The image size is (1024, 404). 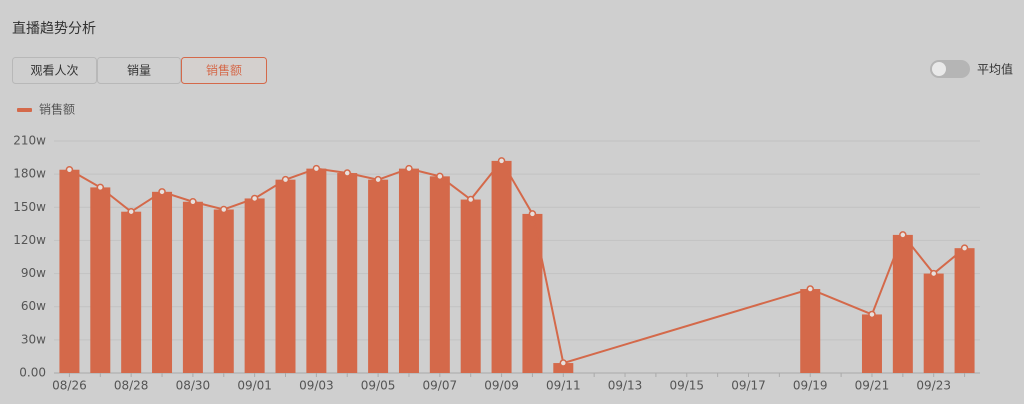 What do you see at coordinates (29, 240) in the screenshot?
I see `y-tick-label: 120w` at bounding box center [29, 240].